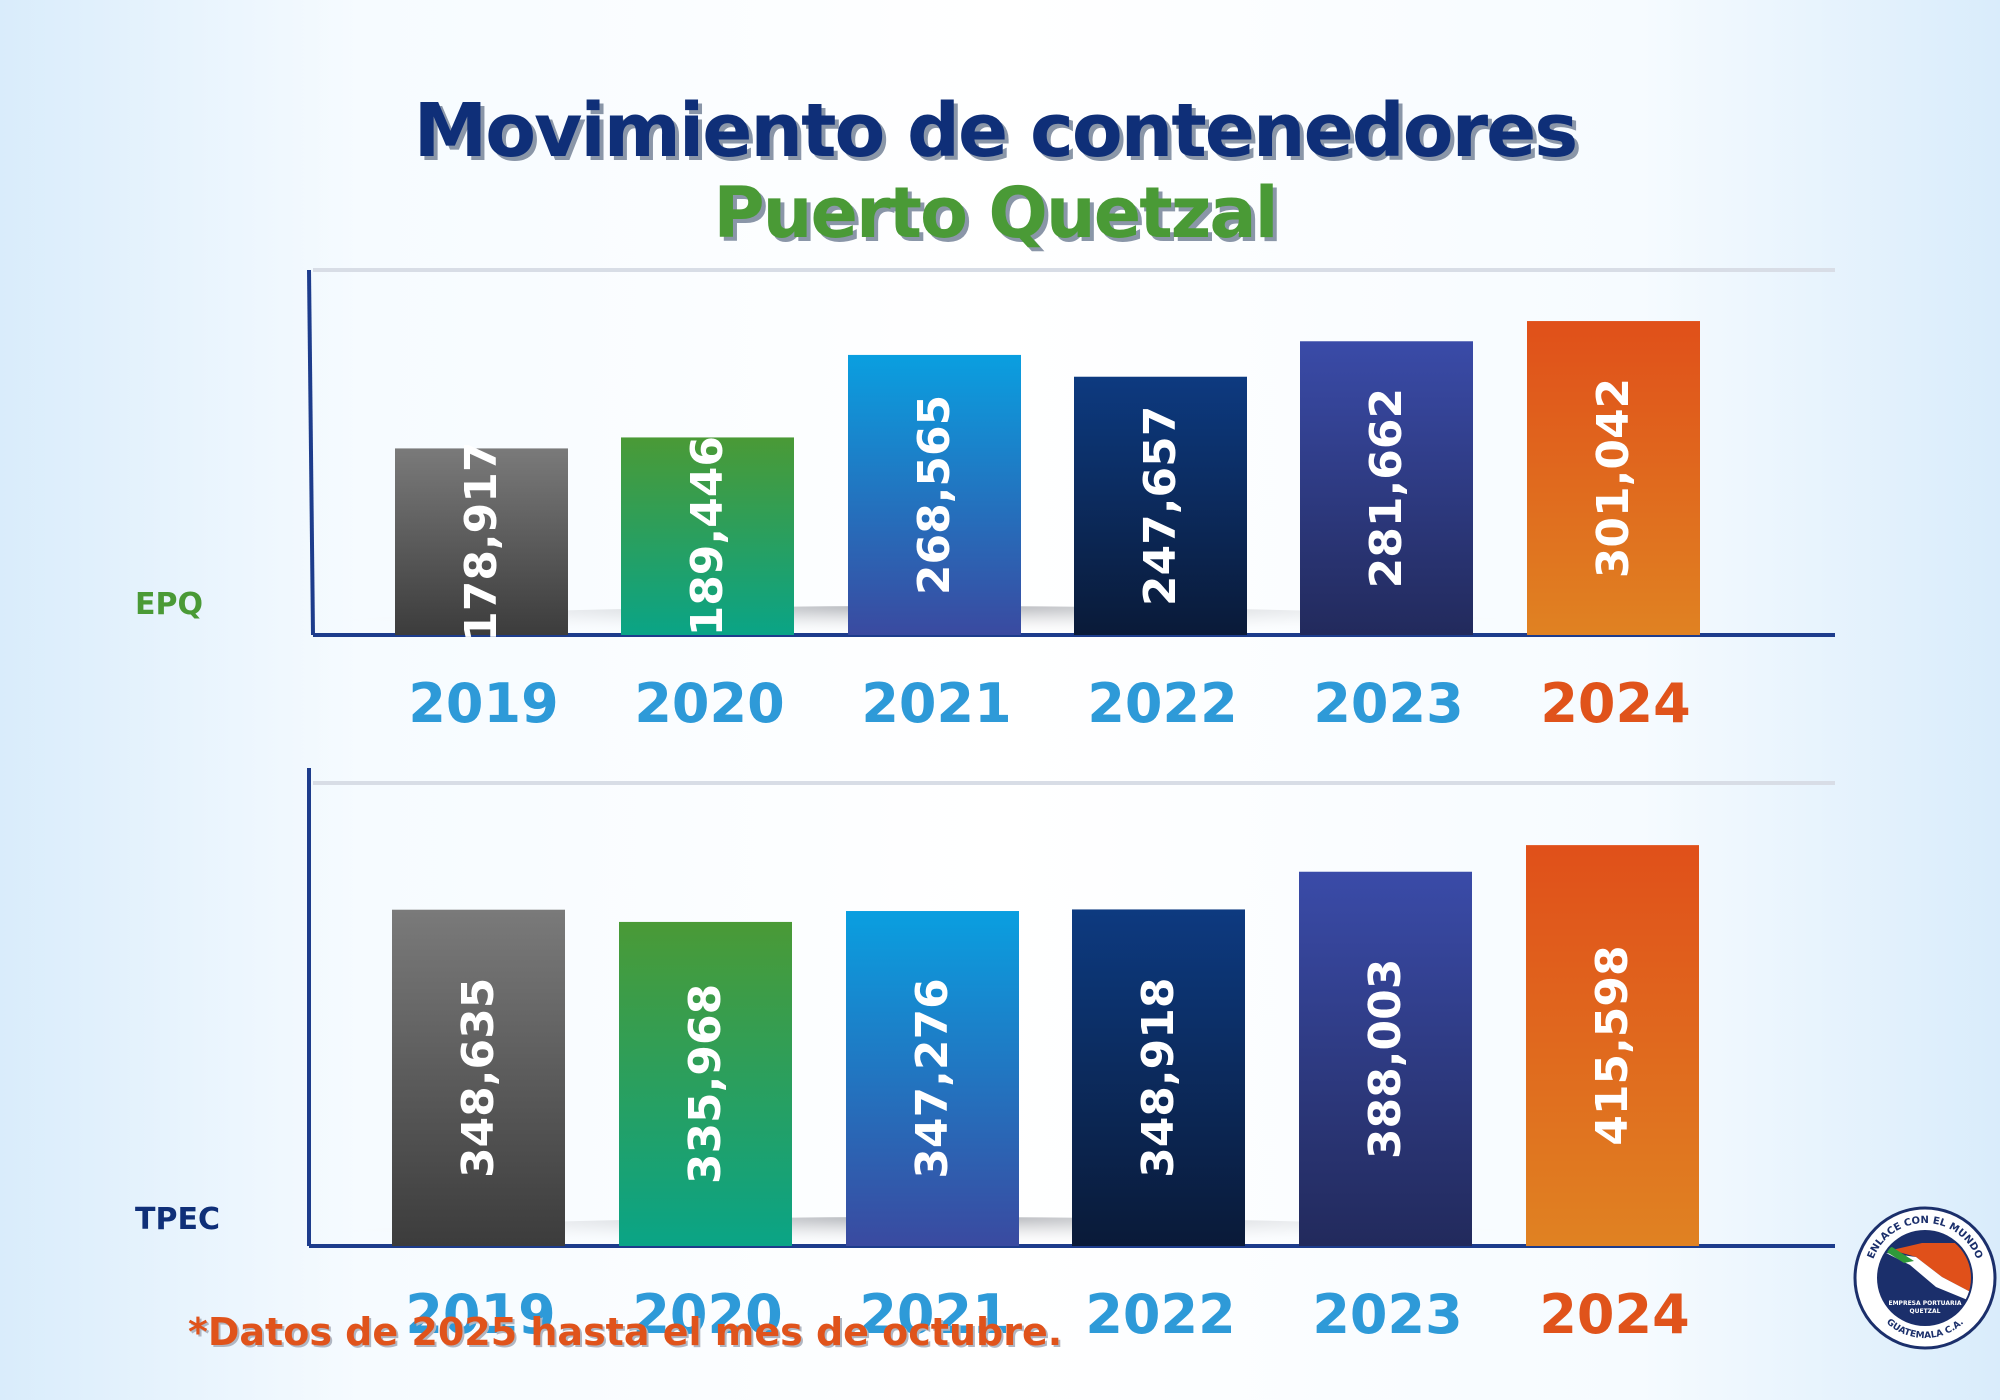 This screenshot has height=1400, width=2000. What do you see at coordinates (1388, 703) in the screenshot?
I see `epq-year-label-2023: 2023` at bounding box center [1388, 703].